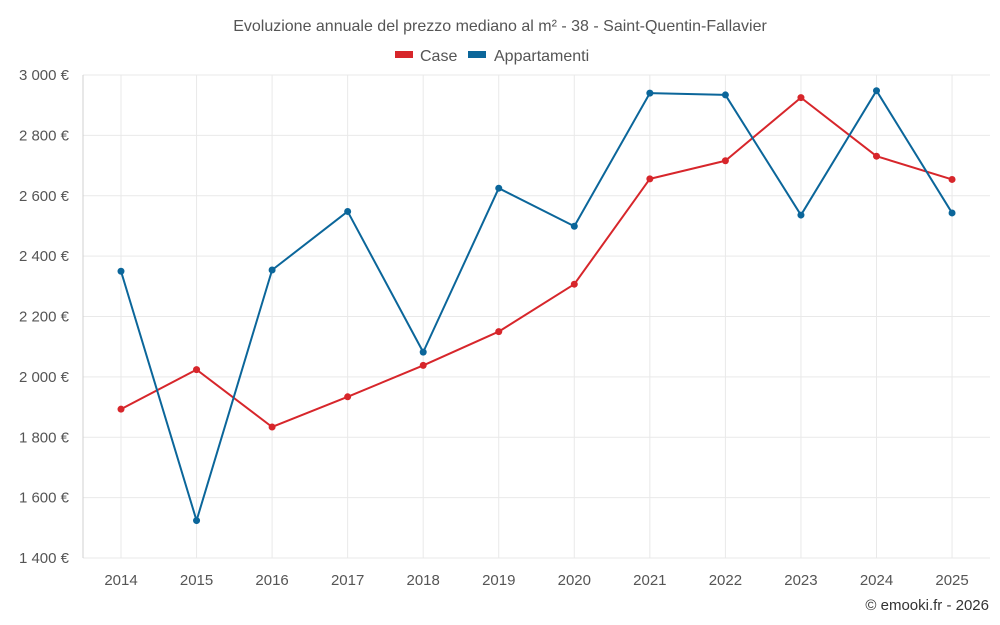  I want to click on x-tick-label: 2023, so click(800, 580).